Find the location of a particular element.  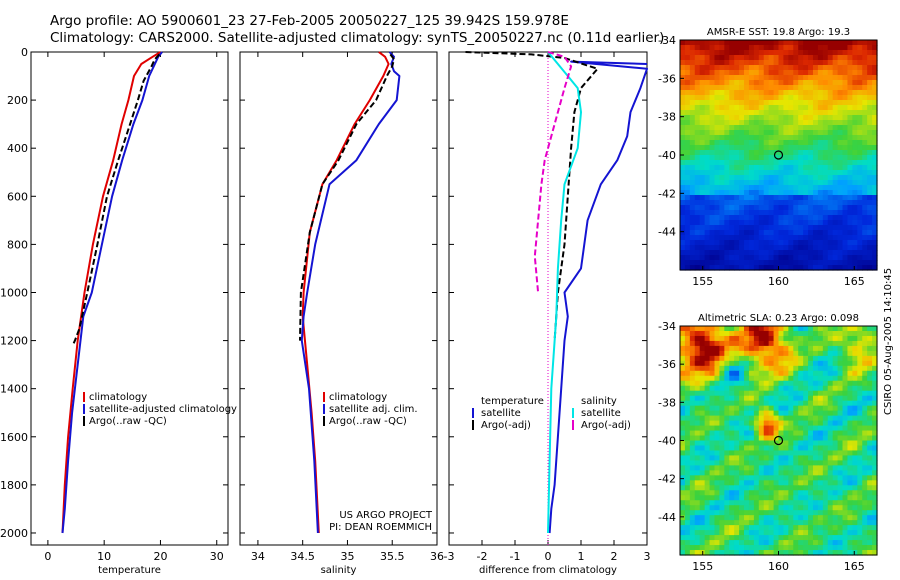

salinity-legend-label: climatology is located at coordinates (358, 397).